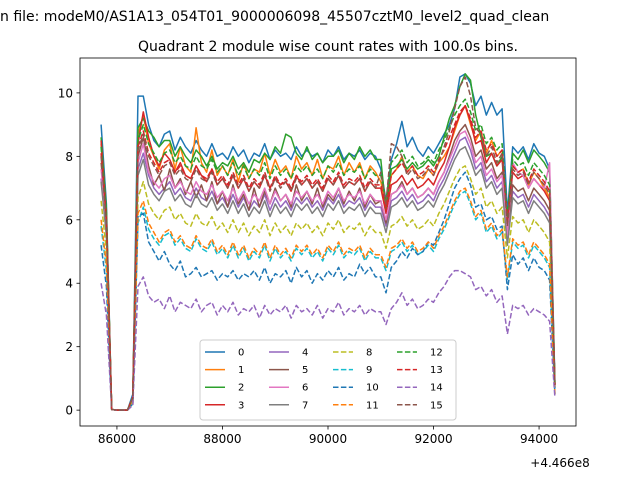  Describe the element at coordinates (69, 347) in the screenshot. I see `y-tick-label: 2` at that location.